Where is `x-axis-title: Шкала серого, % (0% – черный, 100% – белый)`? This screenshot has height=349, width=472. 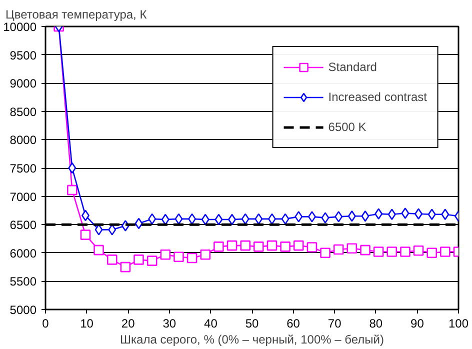 x-axis-title: Шкала серого, % (0% – черный, 100% – белый) is located at coordinates (252, 339).